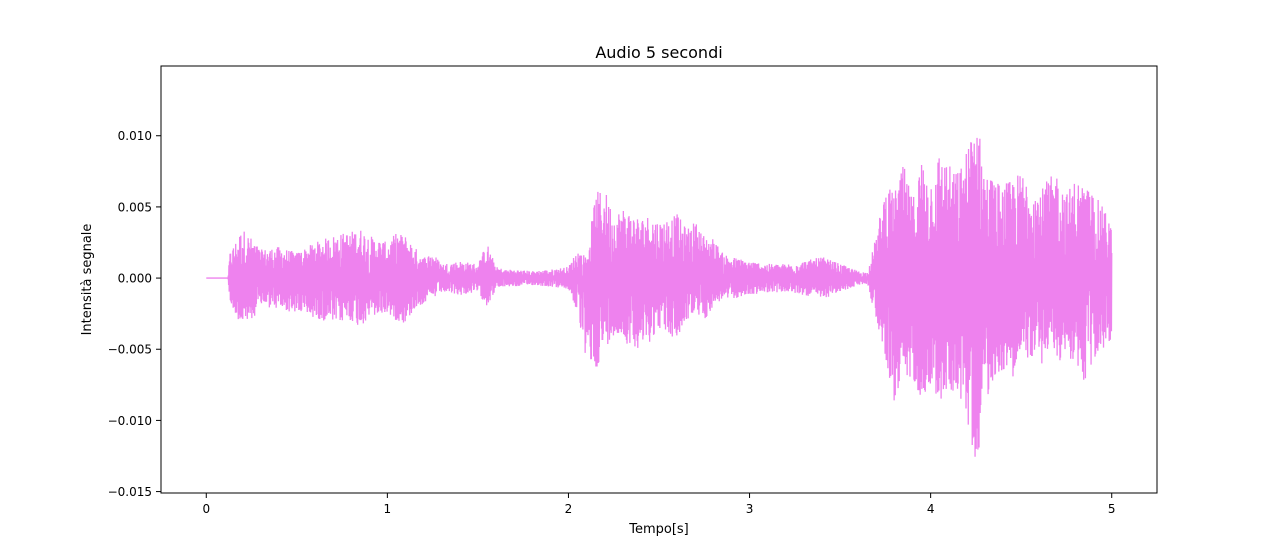 The width and height of the screenshot is (1286, 558). Describe the element at coordinates (931, 509) in the screenshot. I see `x-tick-label: 4` at that location.